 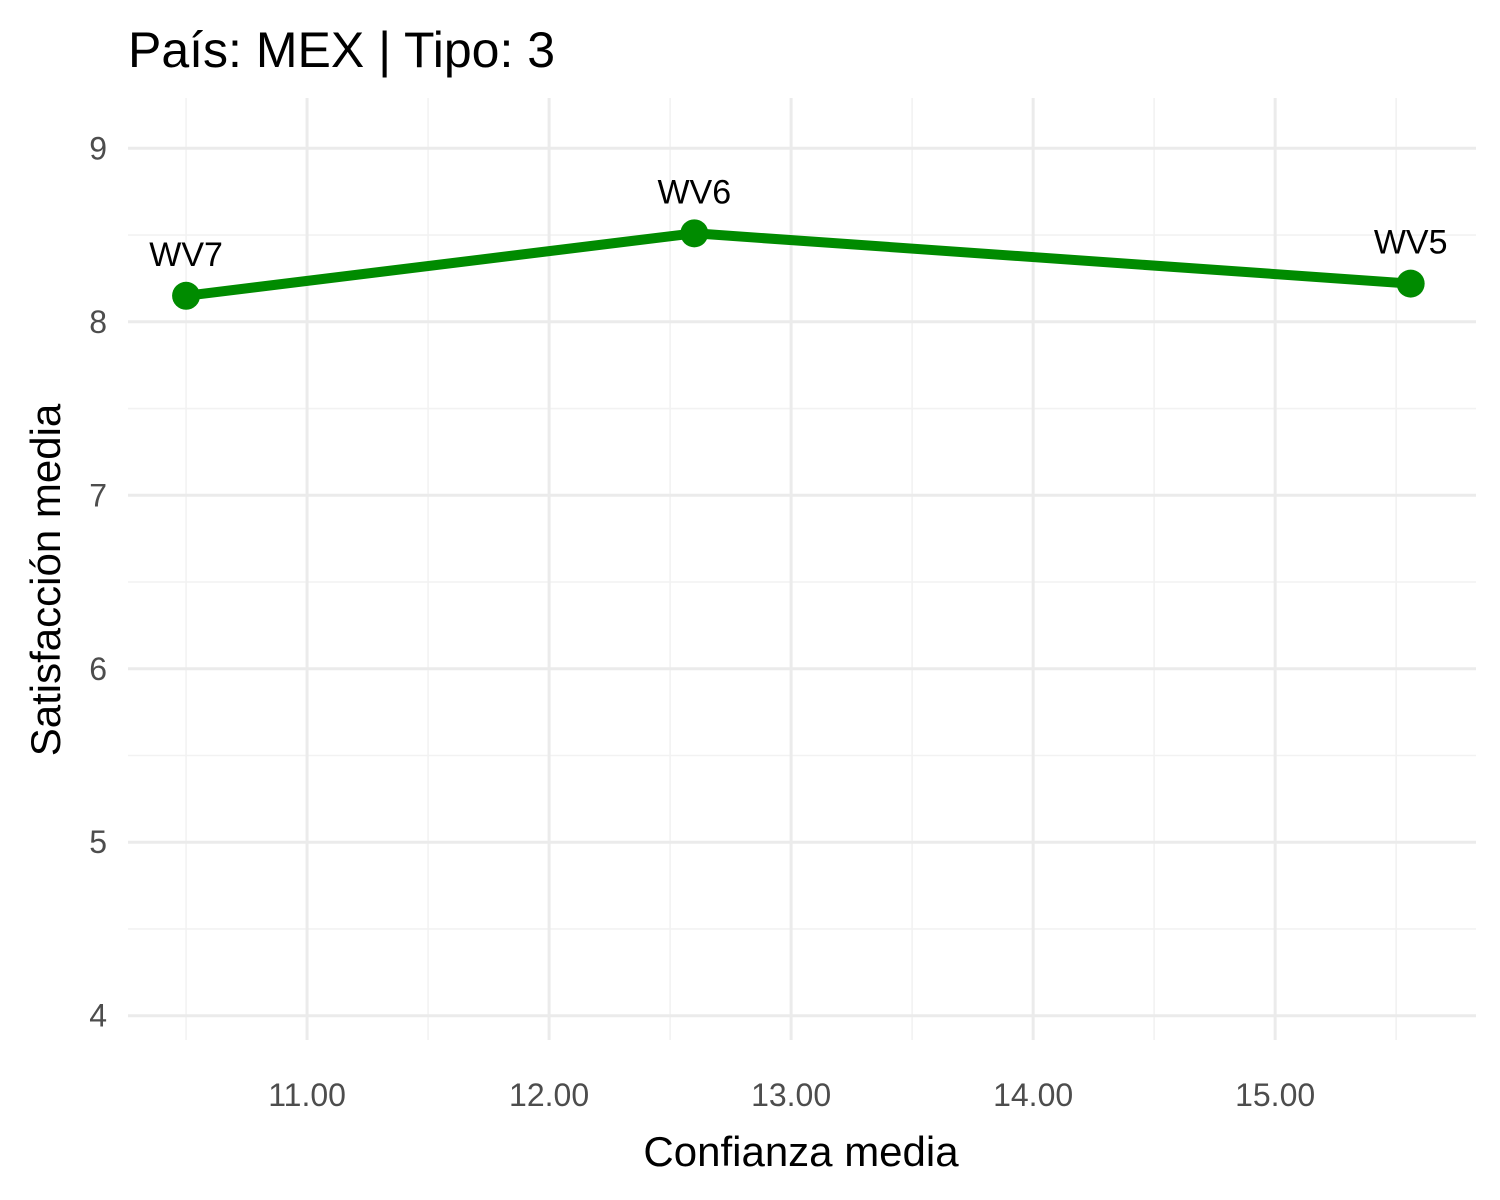 I want to click on y-axis-ticks: 4 5 6 7 8 9, so click(x=98, y=581).